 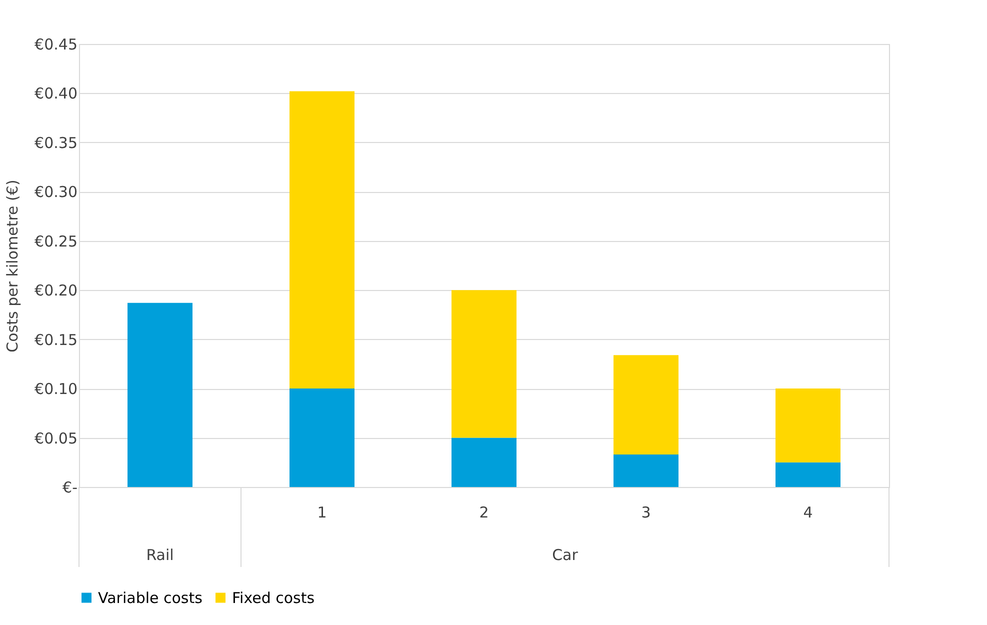 What do you see at coordinates (565, 555) in the screenshot?
I see `text: Car` at bounding box center [565, 555].